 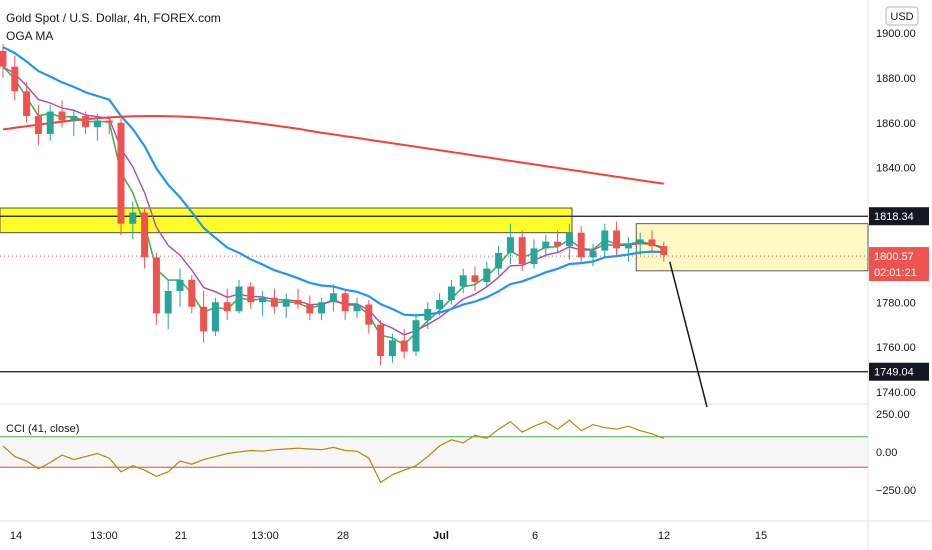 What do you see at coordinates (894, 217) in the screenshot?
I see `level-high-badge-text: 1818.34` at bounding box center [894, 217].